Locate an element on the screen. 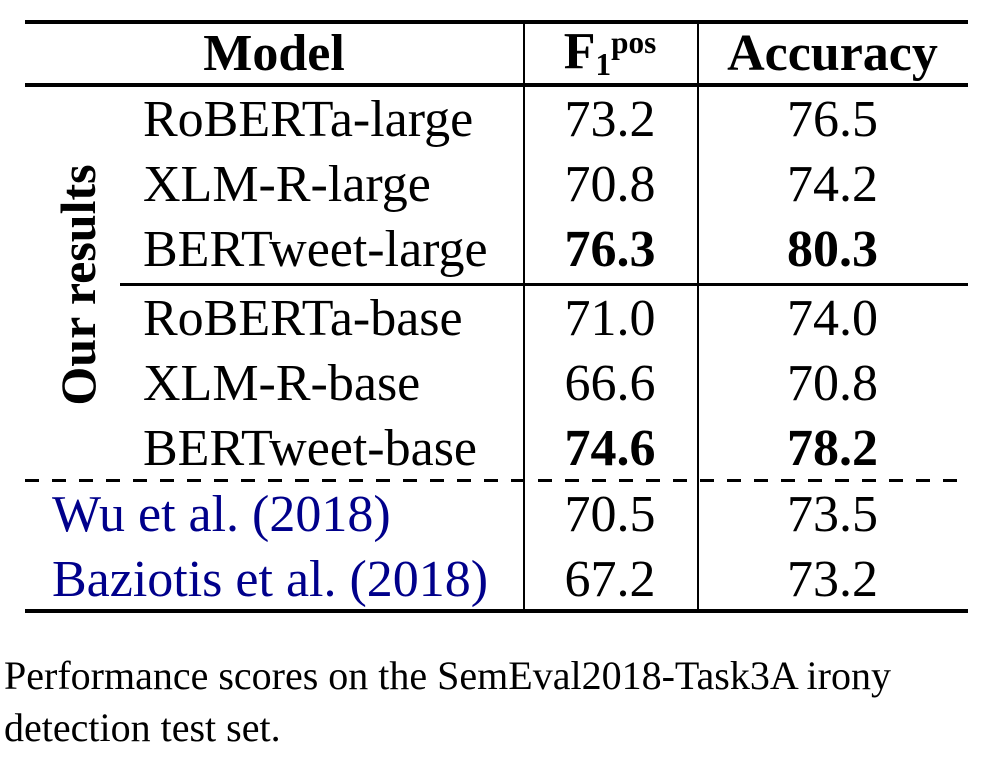 The height and width of the screenshot is (762, 996). f1-cell: 74.6 is located at coordinates (610, 448).